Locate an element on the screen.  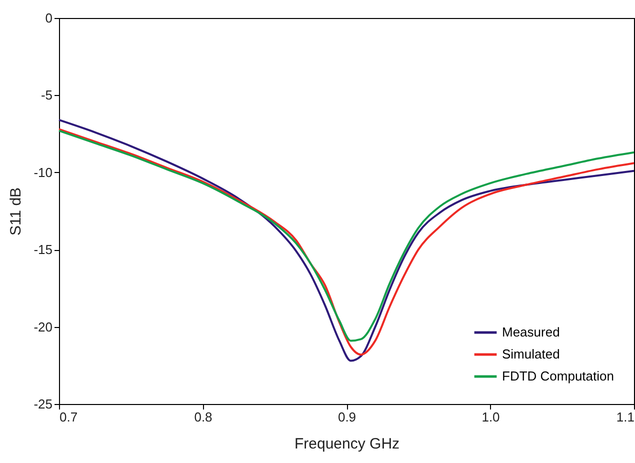
y-tick-label: -20 is located at coordinates (43, 326).